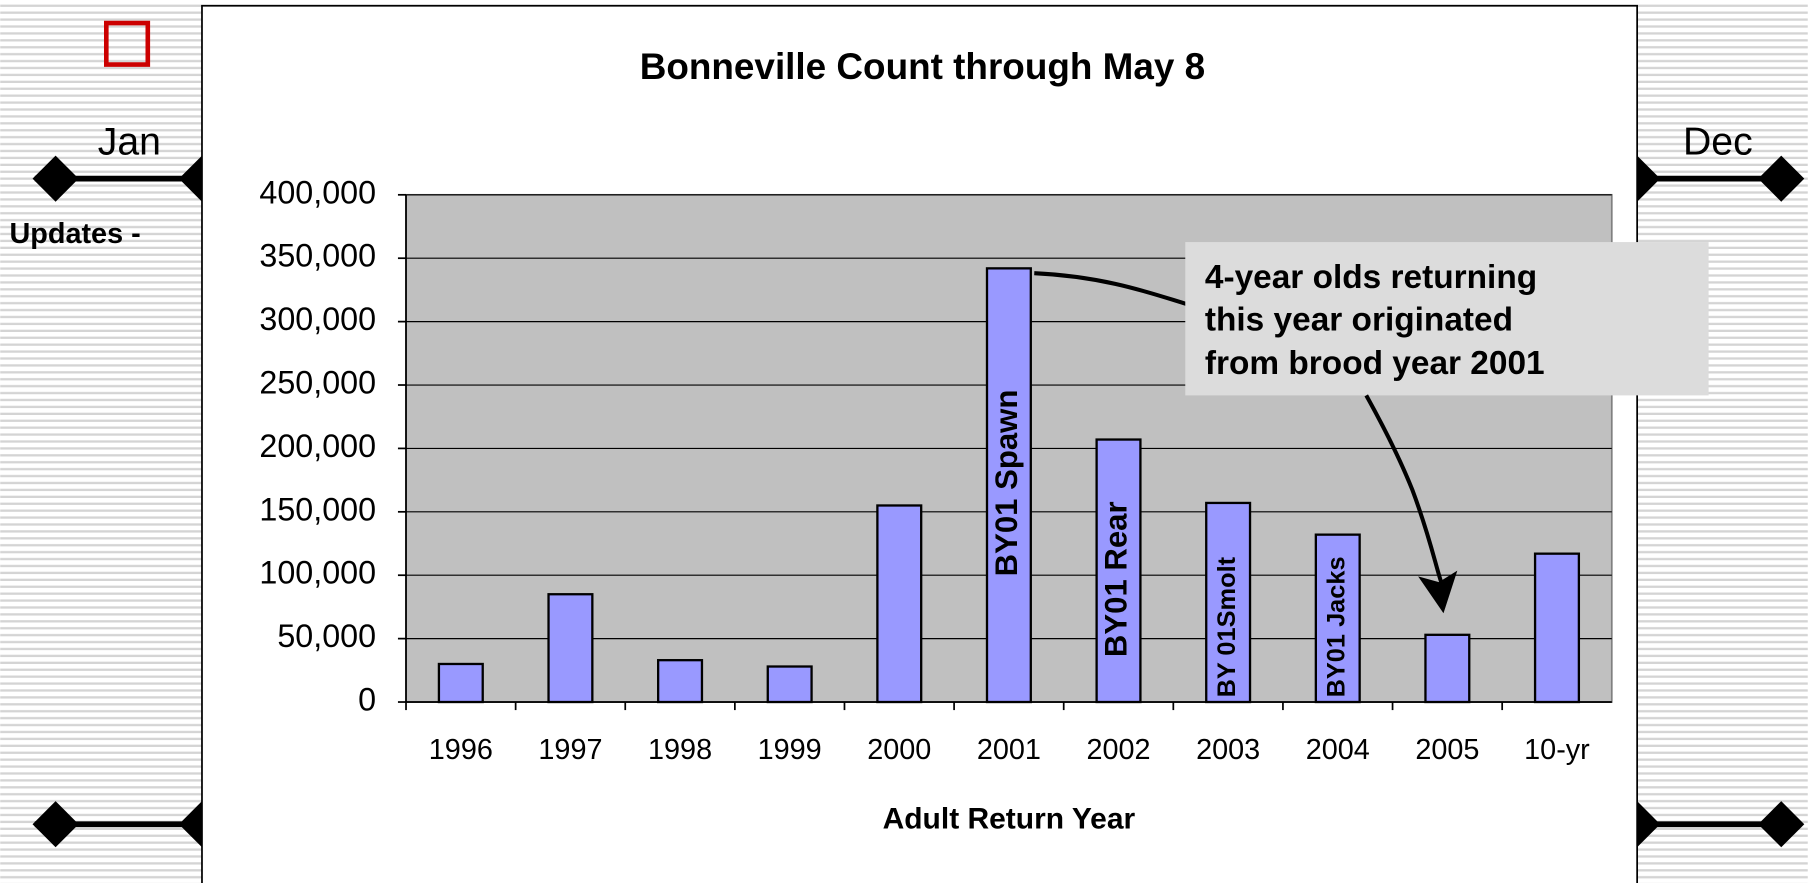 This screenshot has width=1808, height=883. What do you see at coordinates (570, 750) in the screenshot?
I see `x-tick-label: 1997` at bounding box center [570, 750].